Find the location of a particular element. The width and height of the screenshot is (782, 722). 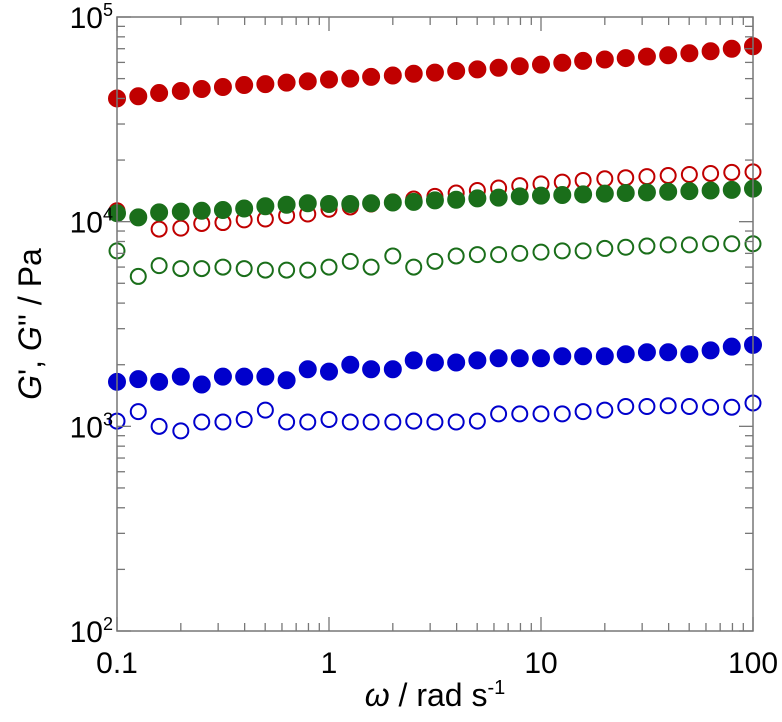

y-axis-title-g2: G is located at coordinates (30, 338).